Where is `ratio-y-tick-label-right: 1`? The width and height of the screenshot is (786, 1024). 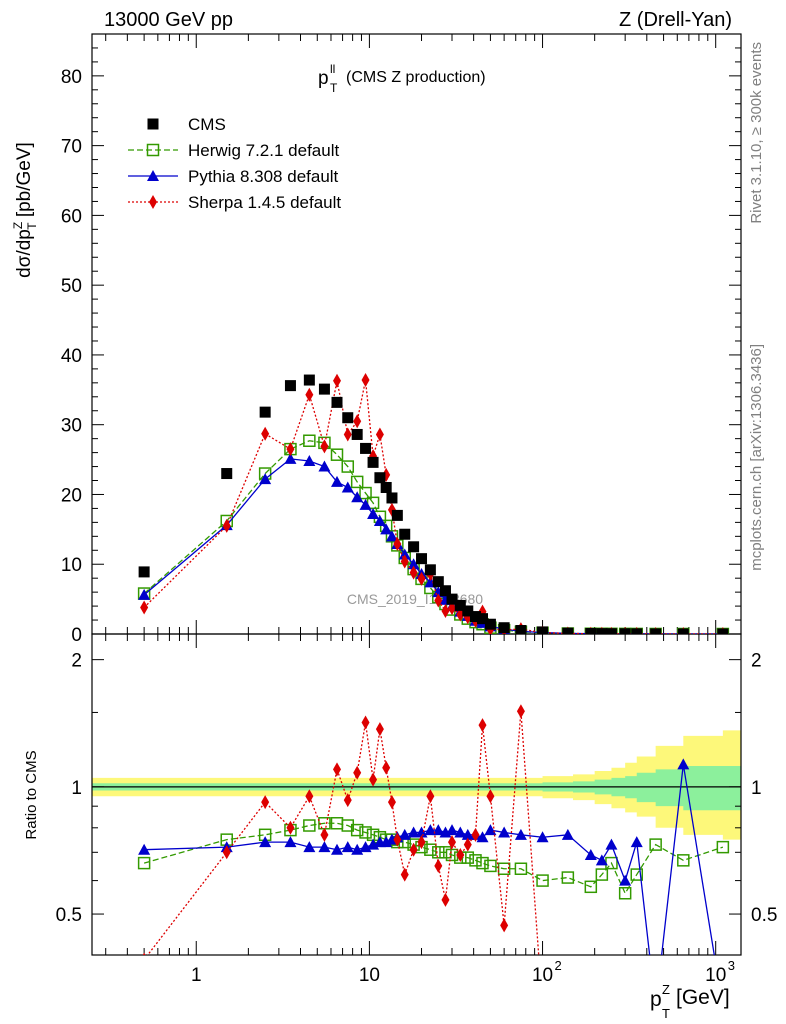 ratio-y-tick-label-right: 1 is located at coordinates (756, 788).